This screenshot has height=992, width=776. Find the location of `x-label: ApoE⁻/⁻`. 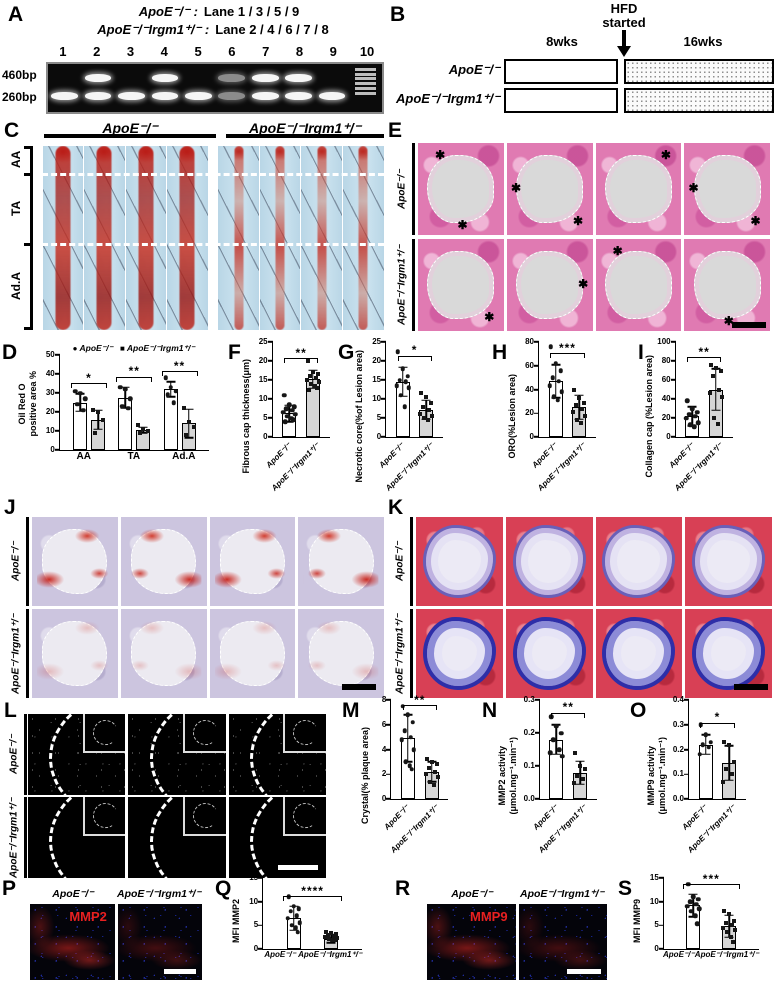

x-label: ApoE⁻/⁻ is located at coordinates (679, 957).